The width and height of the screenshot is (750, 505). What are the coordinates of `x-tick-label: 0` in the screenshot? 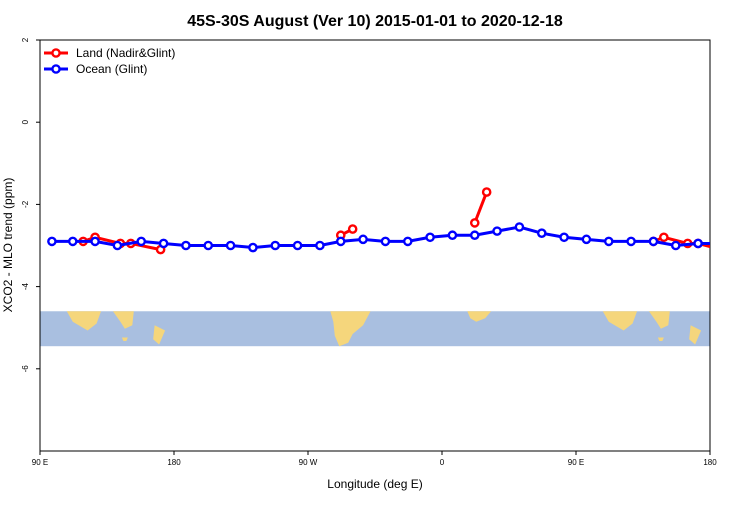 It's located at (442, 462).